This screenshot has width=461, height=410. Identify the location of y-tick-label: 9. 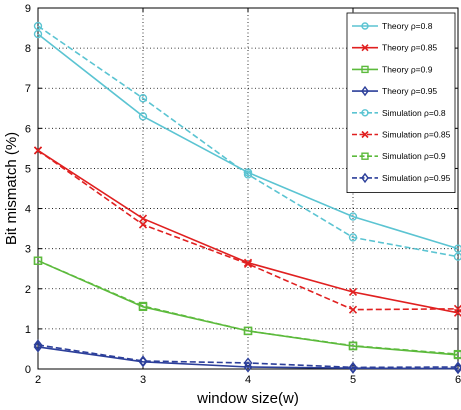
(28, 9).